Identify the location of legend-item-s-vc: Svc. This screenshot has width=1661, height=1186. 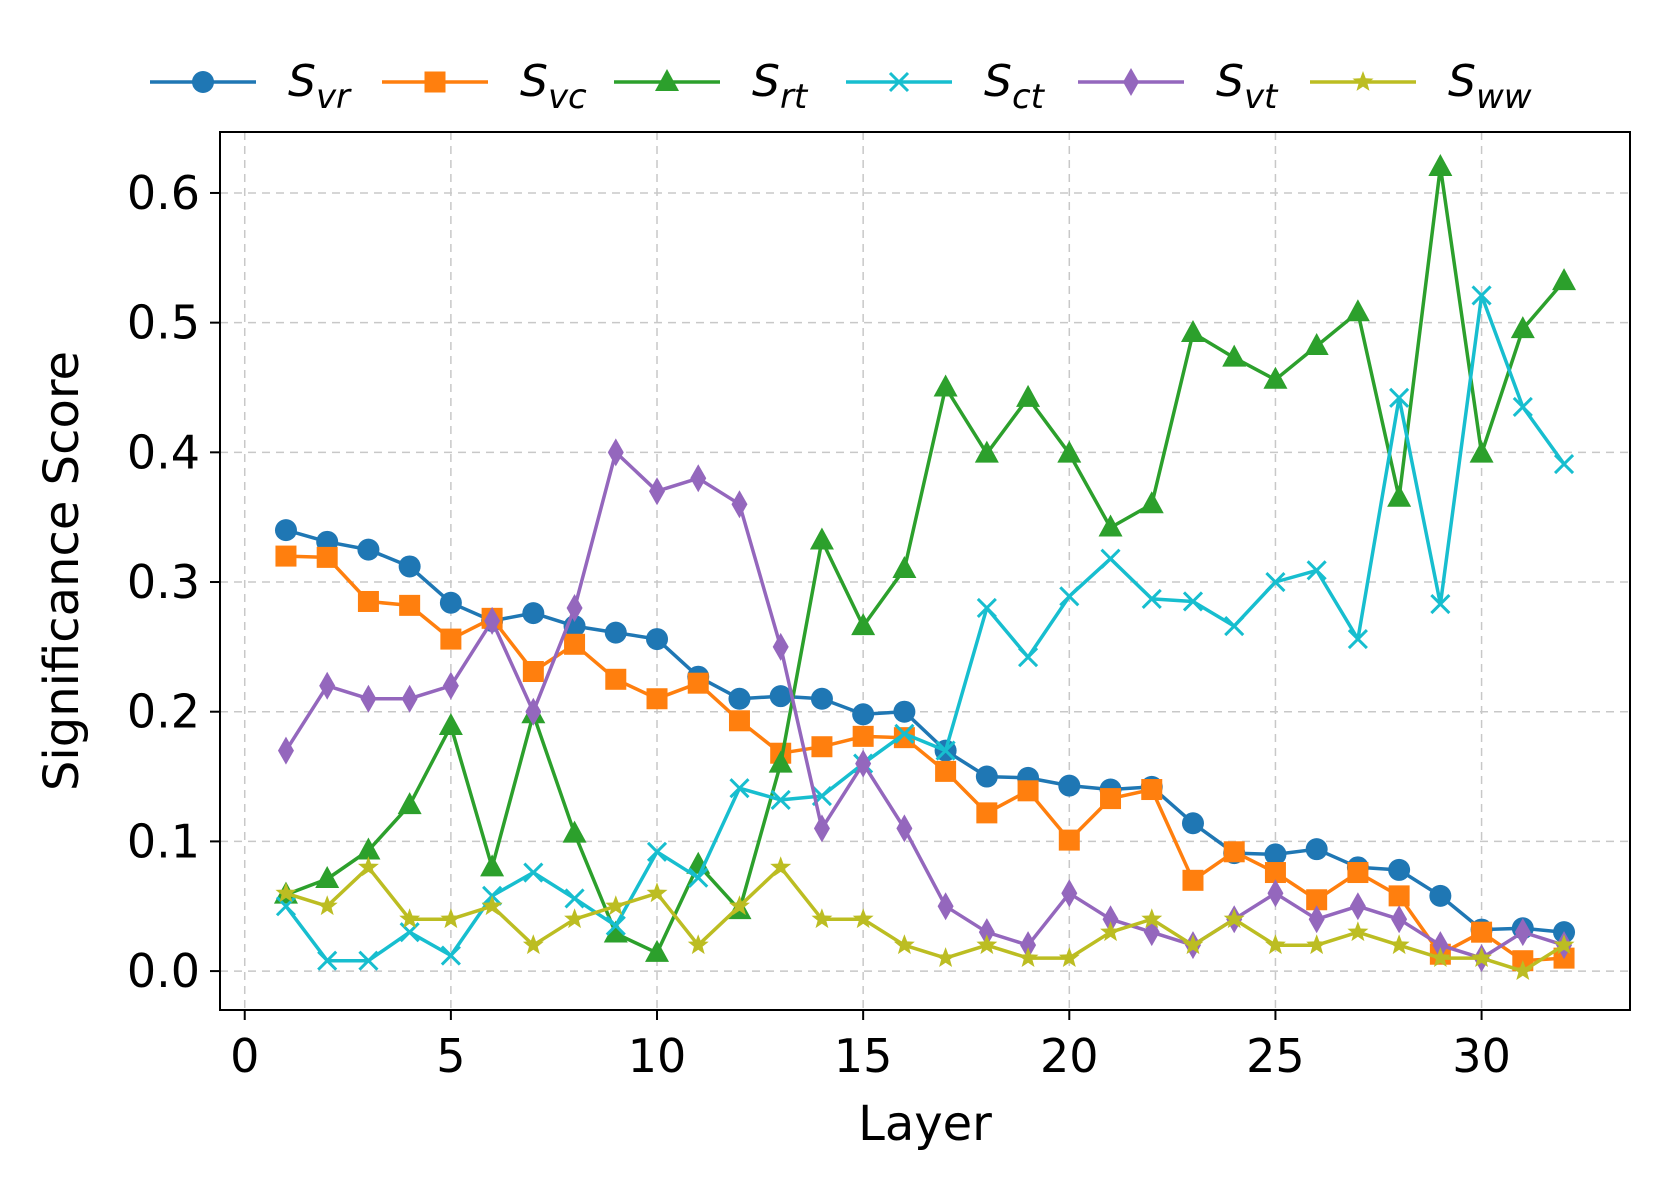
(484, 86).